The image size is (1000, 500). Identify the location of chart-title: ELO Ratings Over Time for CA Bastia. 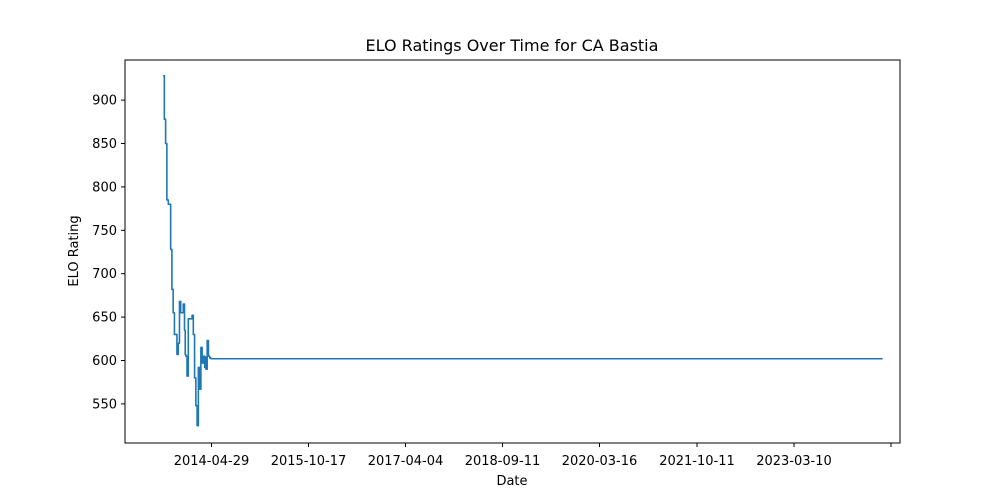
(512, 45).